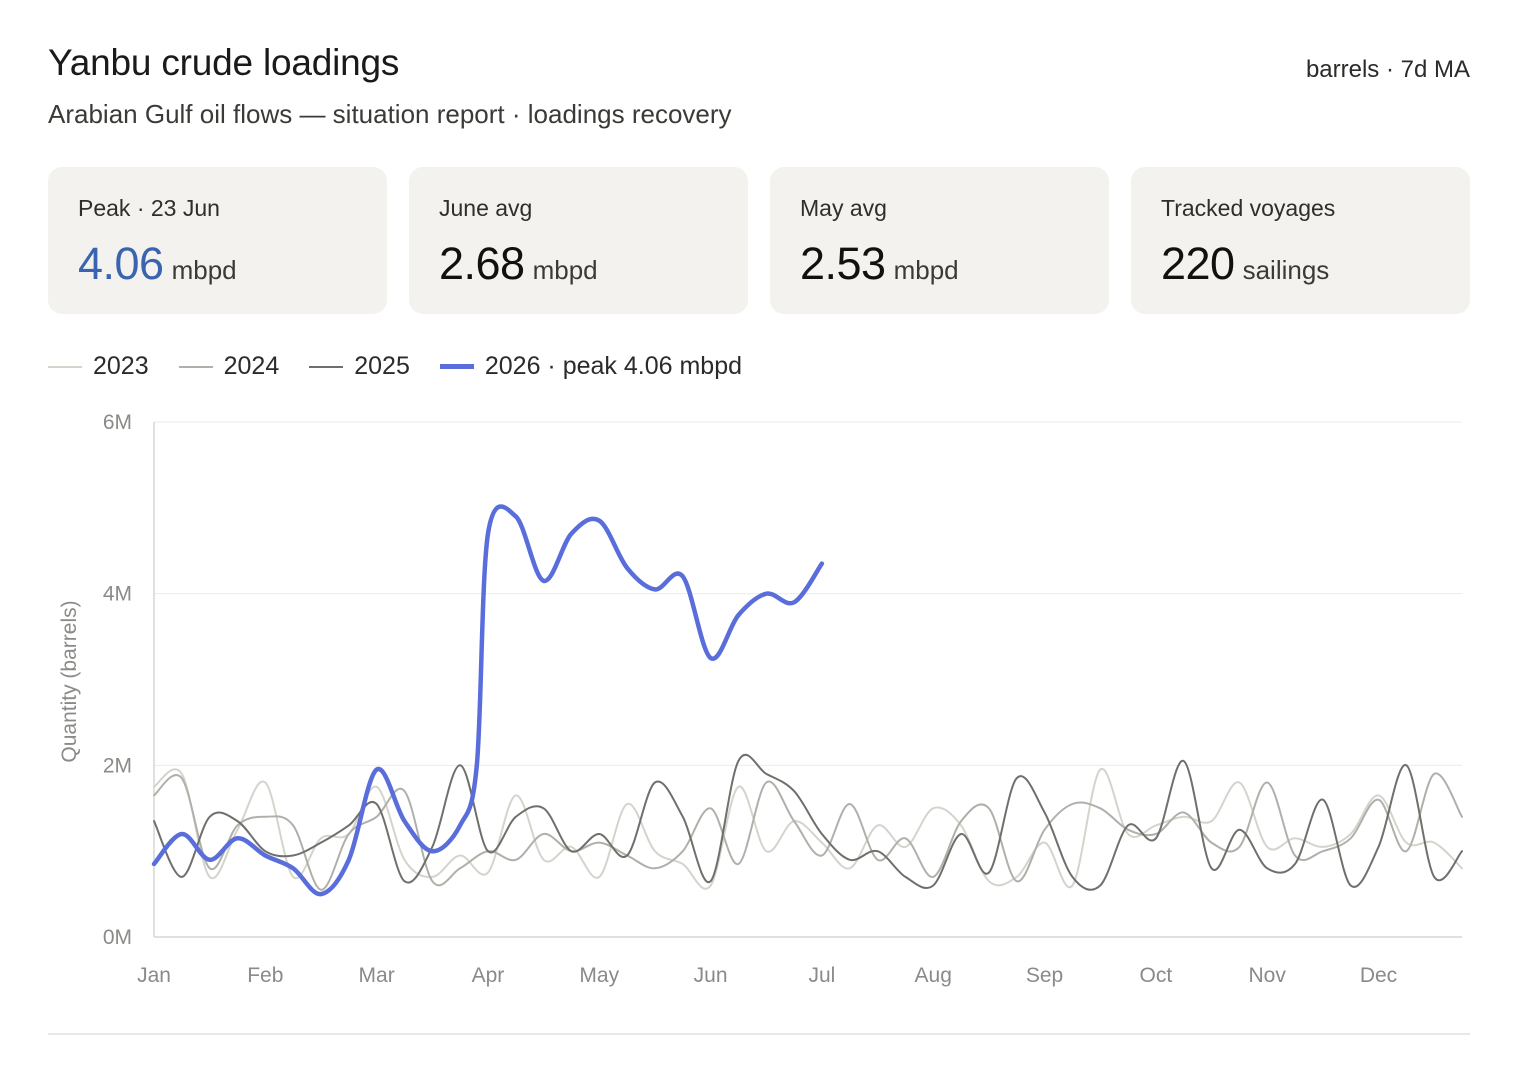 This screenshot has width=1536, height=1066. Describe the element at coordinates (117, 422) in the screenshot. I see `y-tick-label: 6M` at that location.